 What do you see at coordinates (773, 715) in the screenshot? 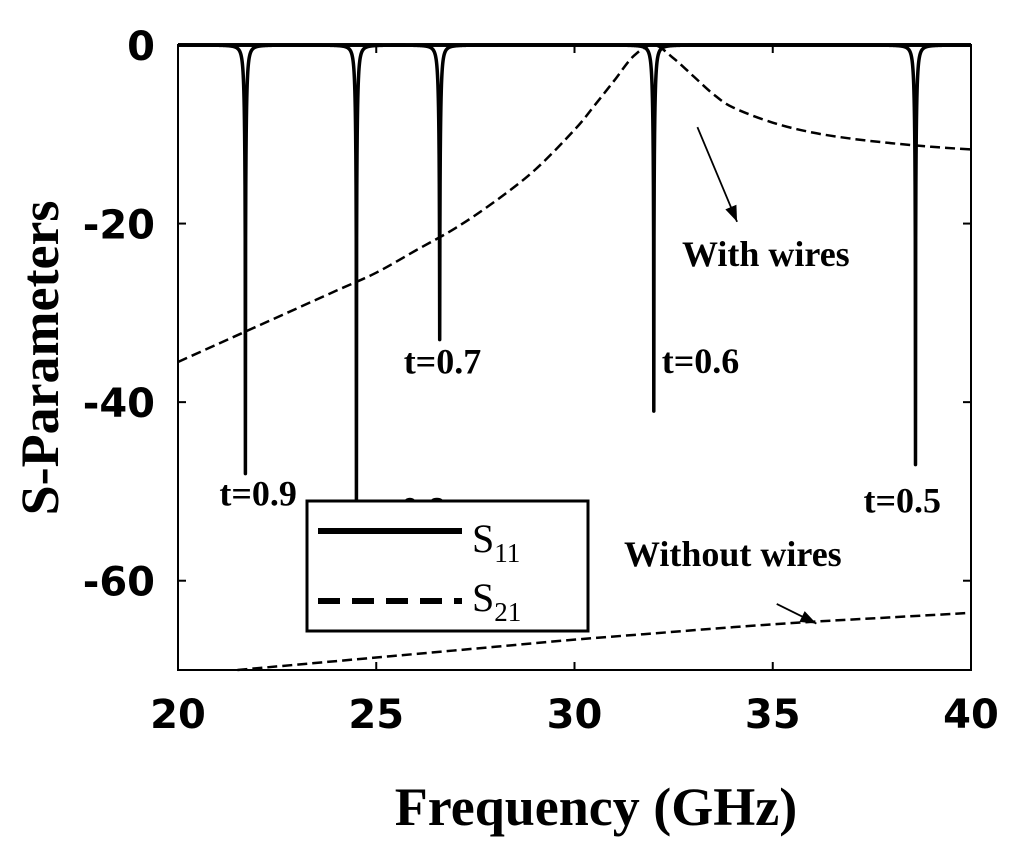
I see `x-tick-label: 35` at bounding box center [773, 715].